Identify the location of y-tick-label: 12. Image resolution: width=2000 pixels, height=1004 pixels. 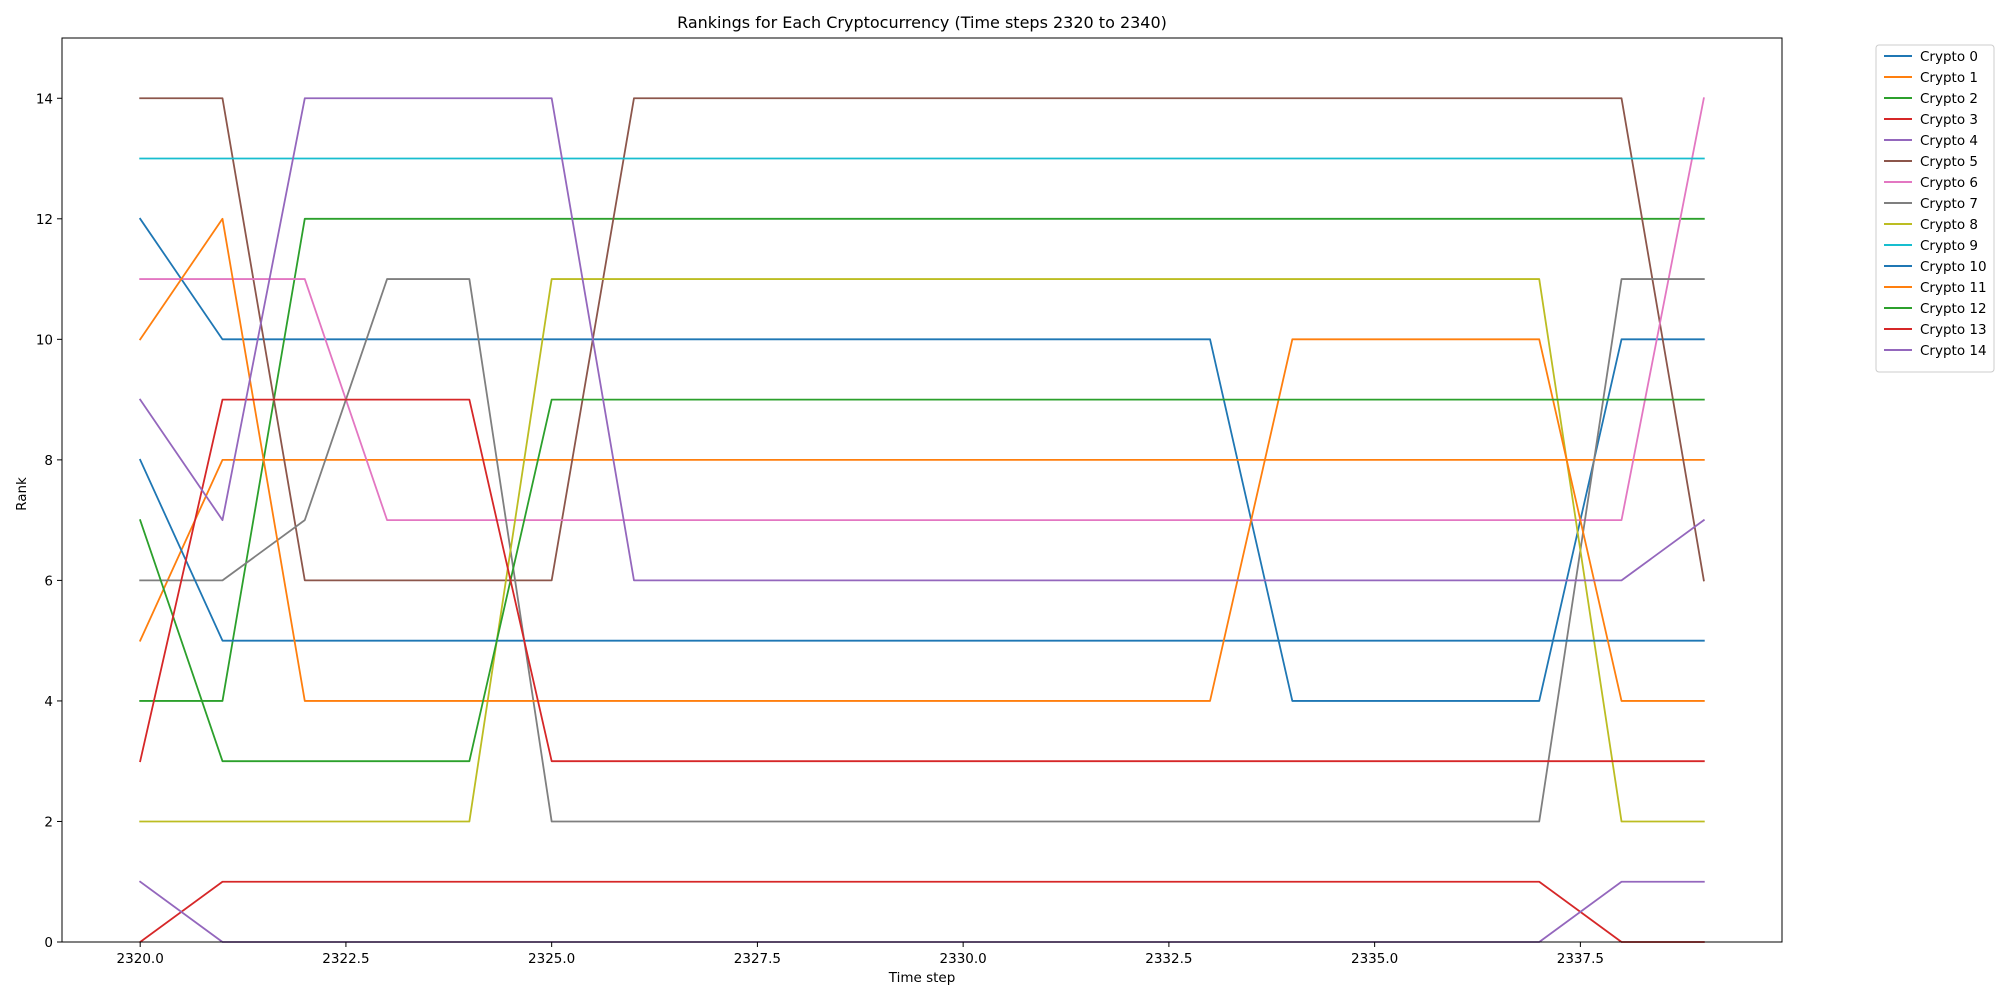
(44, 220).